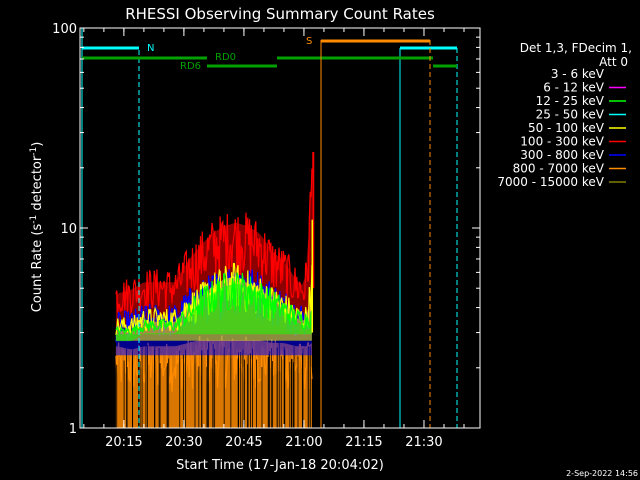  What do you see at coordinates (562, 142) in the screenshot?
I see `legend-label: 100 - 300 keV` at bounding box center [562, 142].